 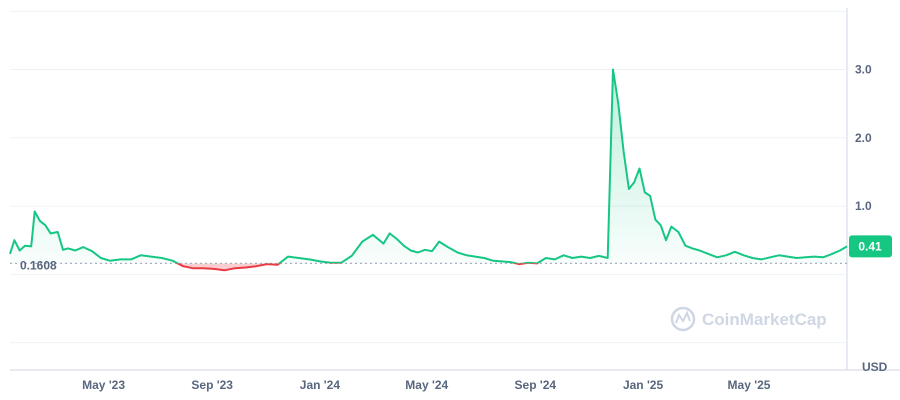 What do you see at coordinates (357, 267) in the screenshot?
I see `price-line-down` at bounding box center [357, 267].